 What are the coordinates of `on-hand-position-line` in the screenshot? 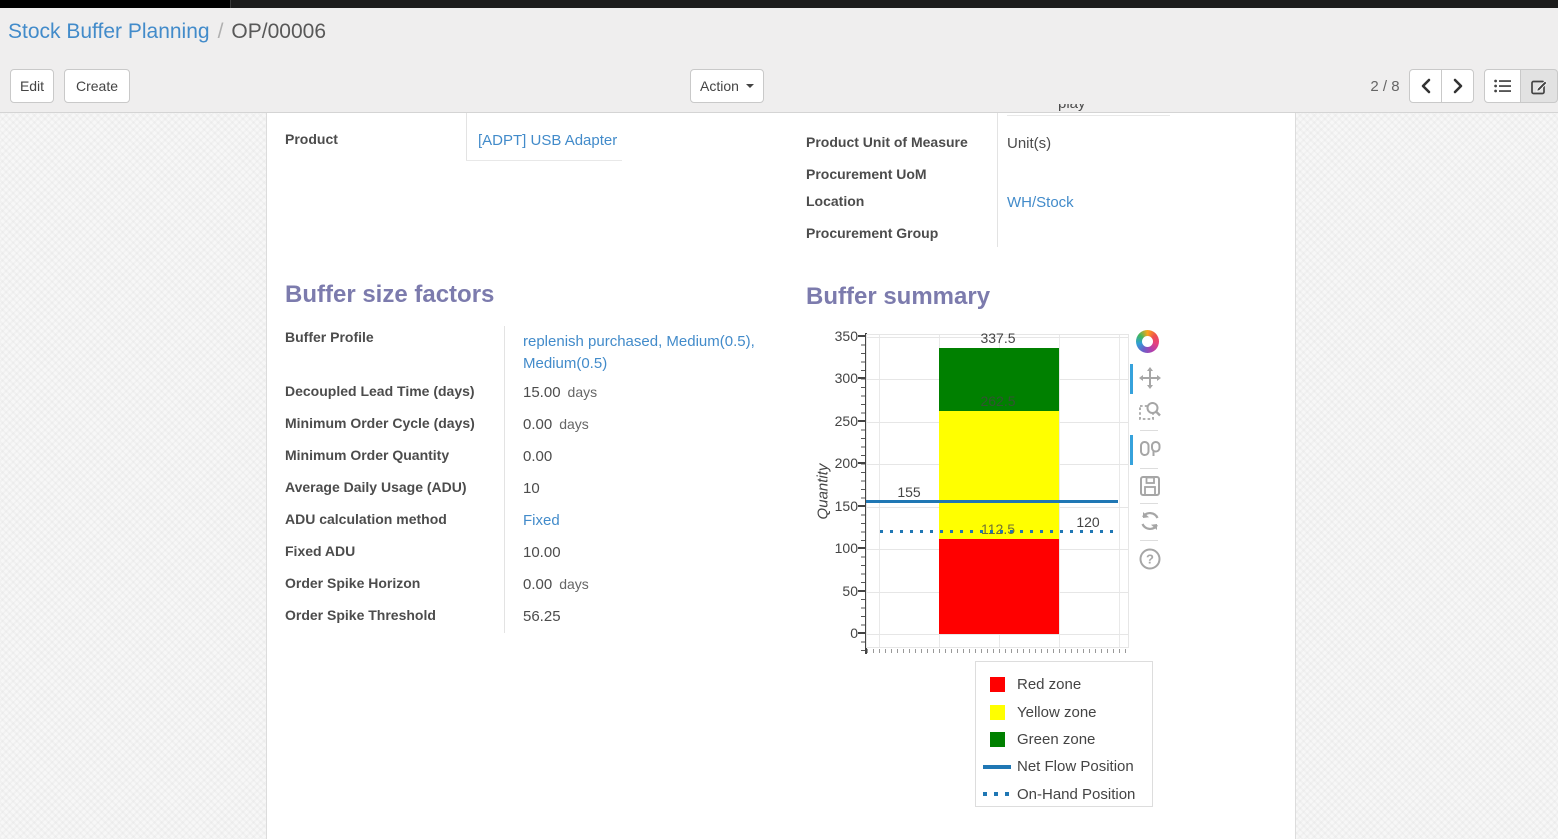 It's located at (998, 531).